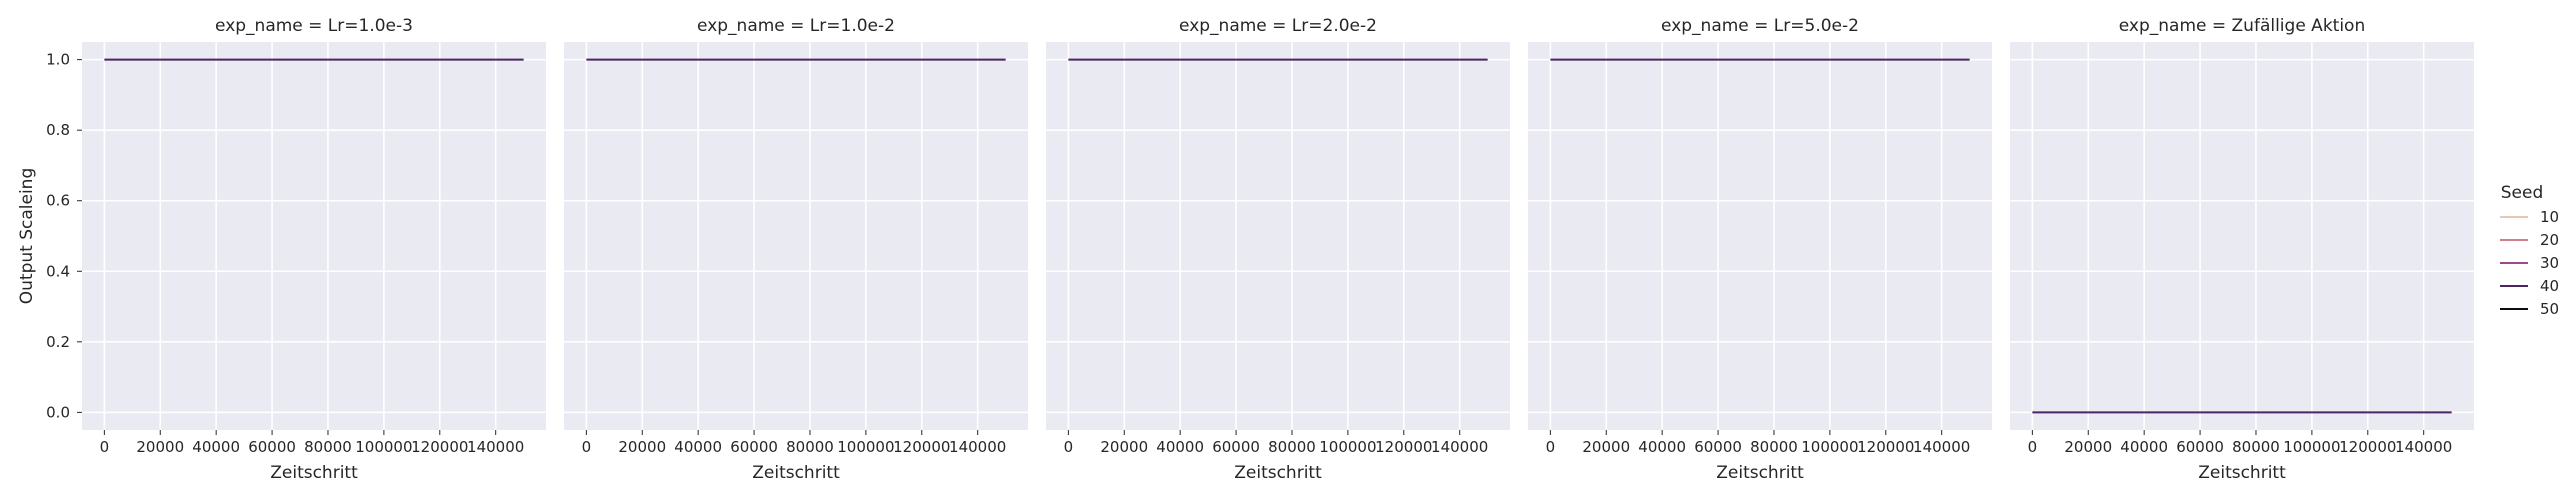  What do you see at coordinates (796, 26) in the screenshot?
I see `panel-title: exp_name = Lr=1.0e-2` at bounding box center [796, 26].